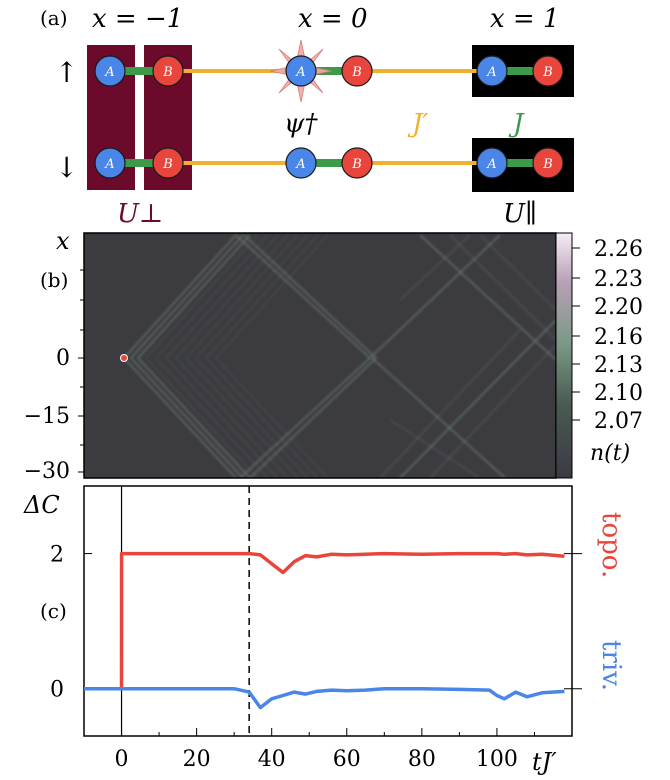 The height and width of the screenshot is (780, 670). What do you see at coordinates (417, 124) in the screenshot?
I see `j-prime-label: J′` at bounding box center [417, 124].